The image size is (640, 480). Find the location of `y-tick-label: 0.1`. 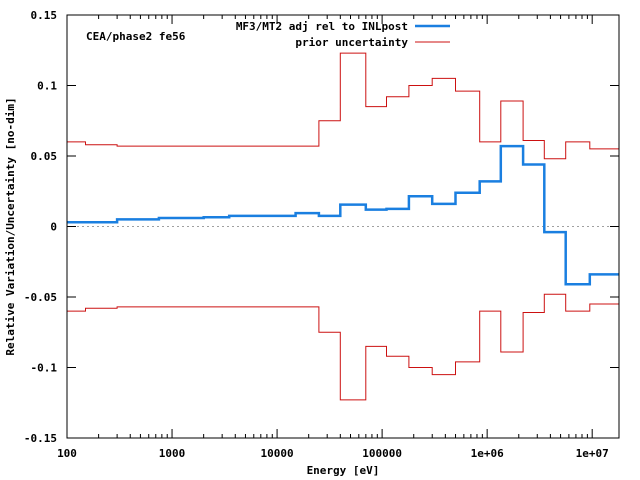

y-tick-label: 0.1 is located at coordinates (47, 86).